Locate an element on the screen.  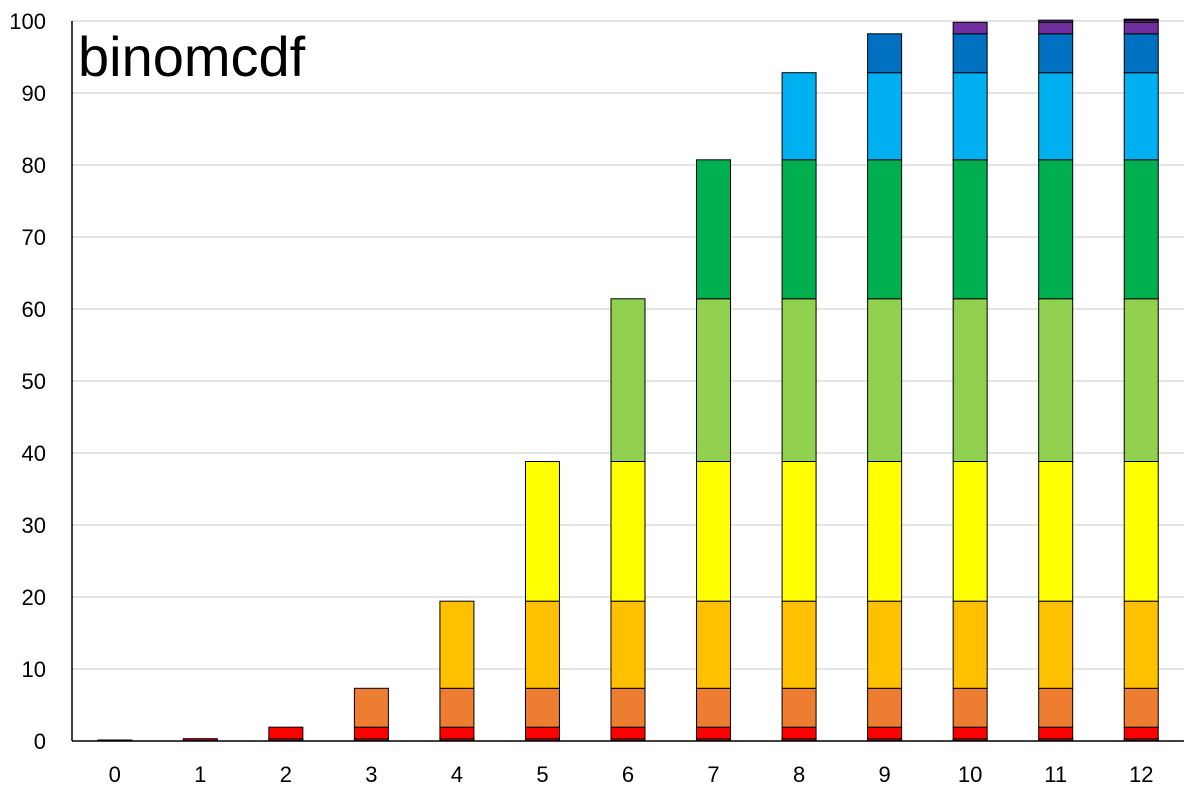
y-tick-label-100: 100 is located at coordinates (27, 21).